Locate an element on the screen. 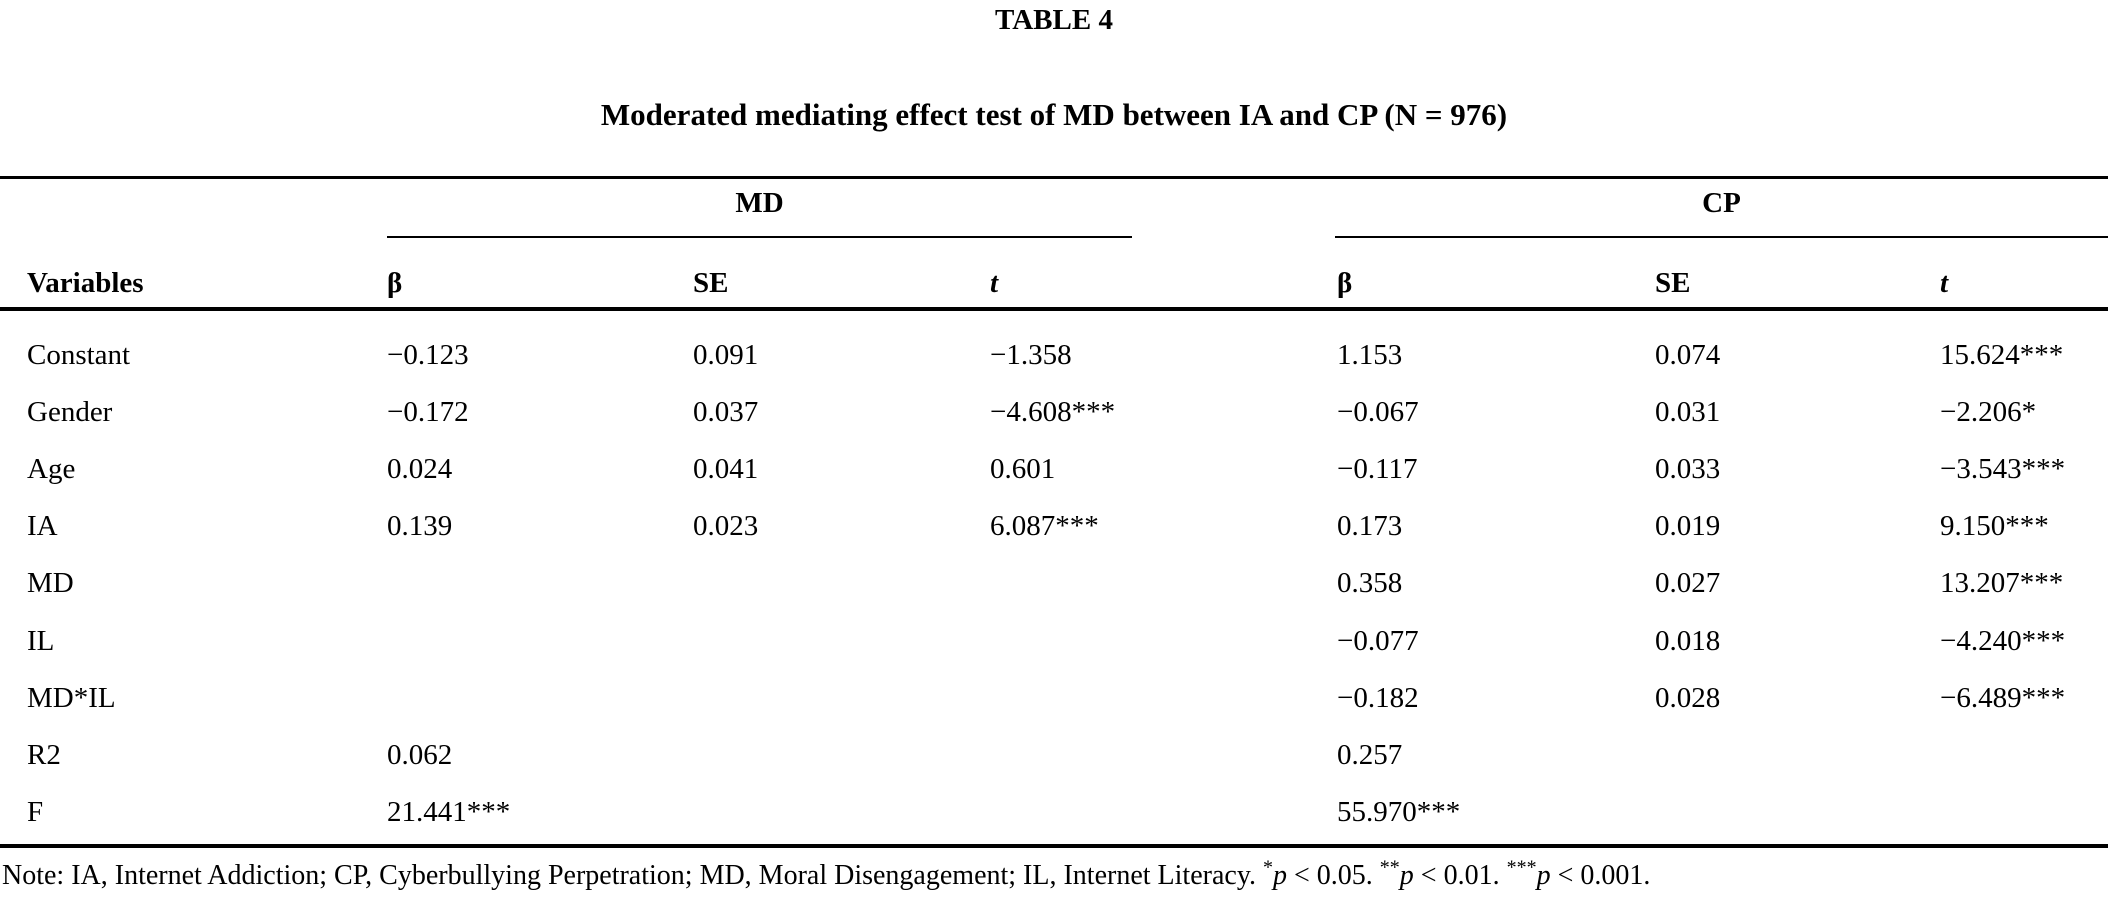 The height and width of the screenshot is (898, 2108). table-cell: −0.172 is located at coordinates (428, 412).